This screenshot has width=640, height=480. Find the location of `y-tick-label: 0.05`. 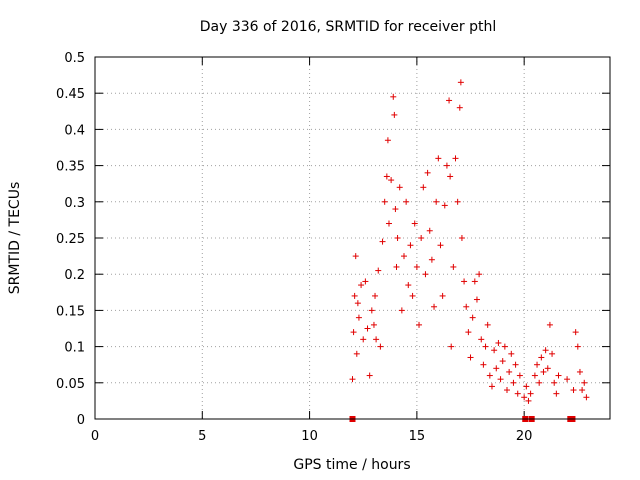

y-tick-label: 0.05 is located at coordinates (70, 384).